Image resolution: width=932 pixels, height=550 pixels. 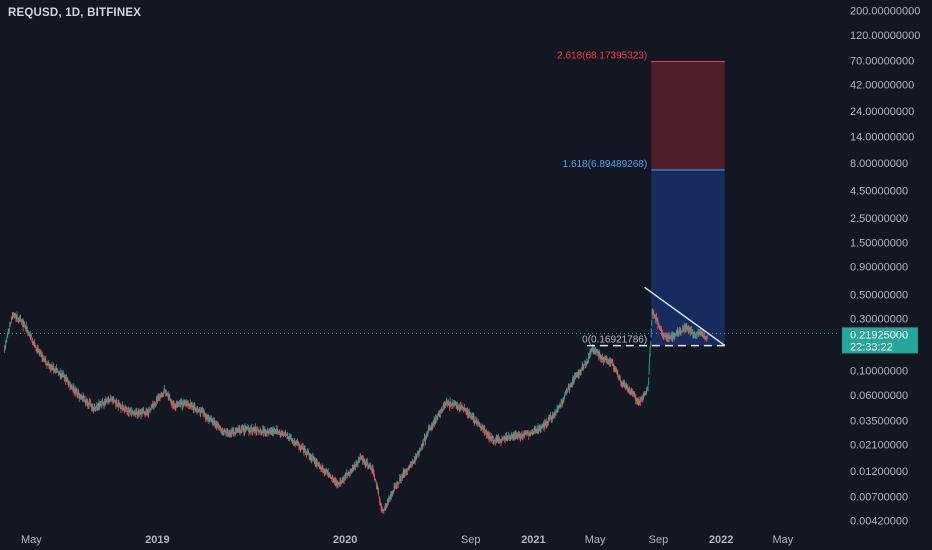 I want to click on time-tick-label: Sep, so click(x=471, y=540).